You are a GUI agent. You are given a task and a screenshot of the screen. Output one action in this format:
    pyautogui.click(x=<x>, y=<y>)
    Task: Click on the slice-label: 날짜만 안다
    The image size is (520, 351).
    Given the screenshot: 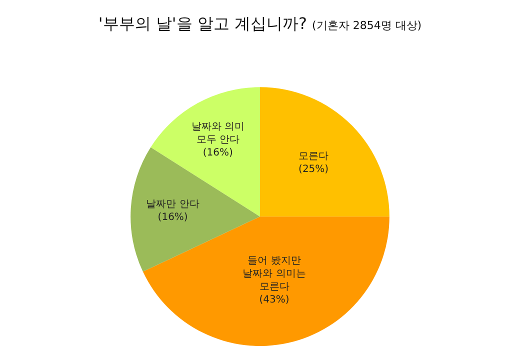 What is the action you would take?
    pyautogui.click(x=173, y=204)
    